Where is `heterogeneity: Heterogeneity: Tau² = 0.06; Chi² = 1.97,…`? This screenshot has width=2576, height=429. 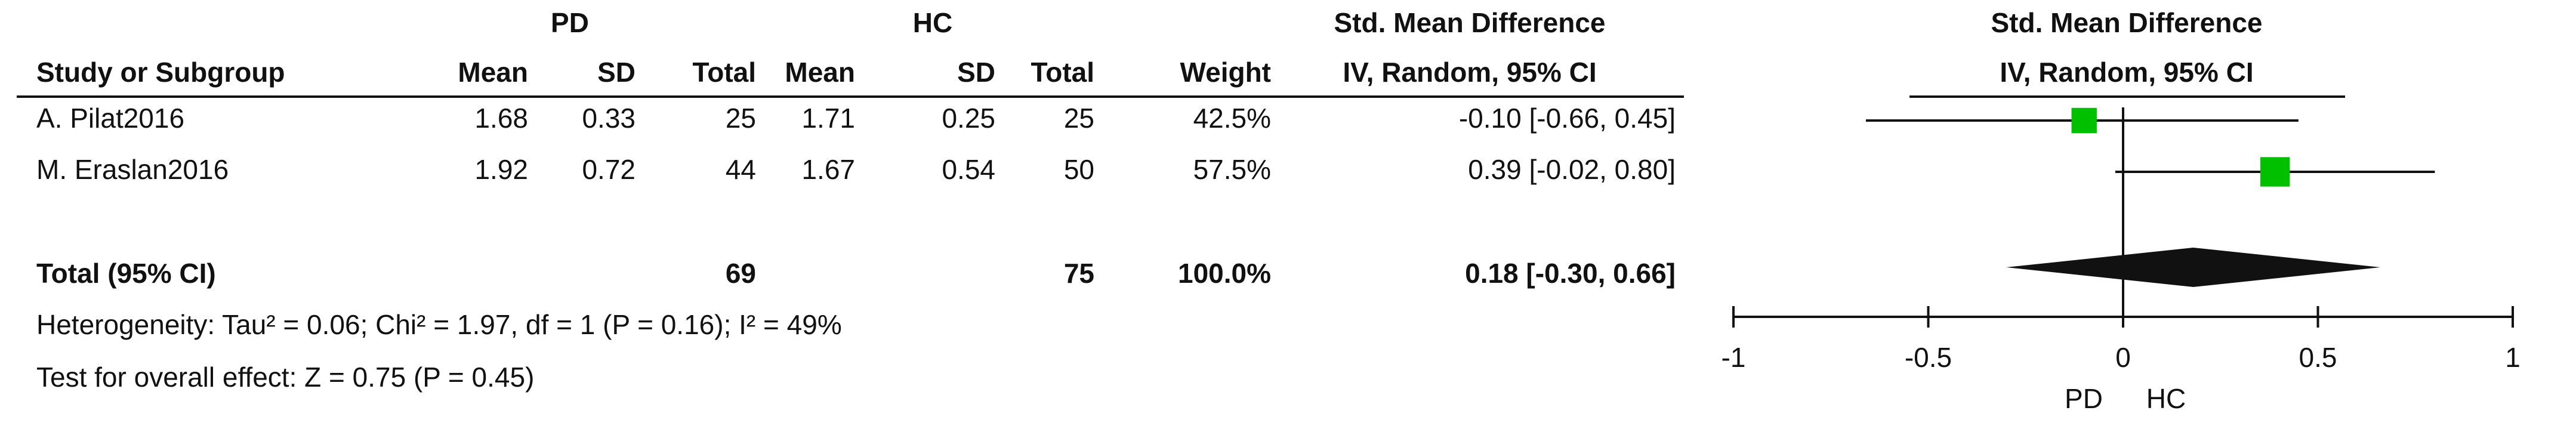 heterogeneity: Heterogeneity: Tau² = 0.06; Chi² = 1.97,… is located at coordinates (439, 324).